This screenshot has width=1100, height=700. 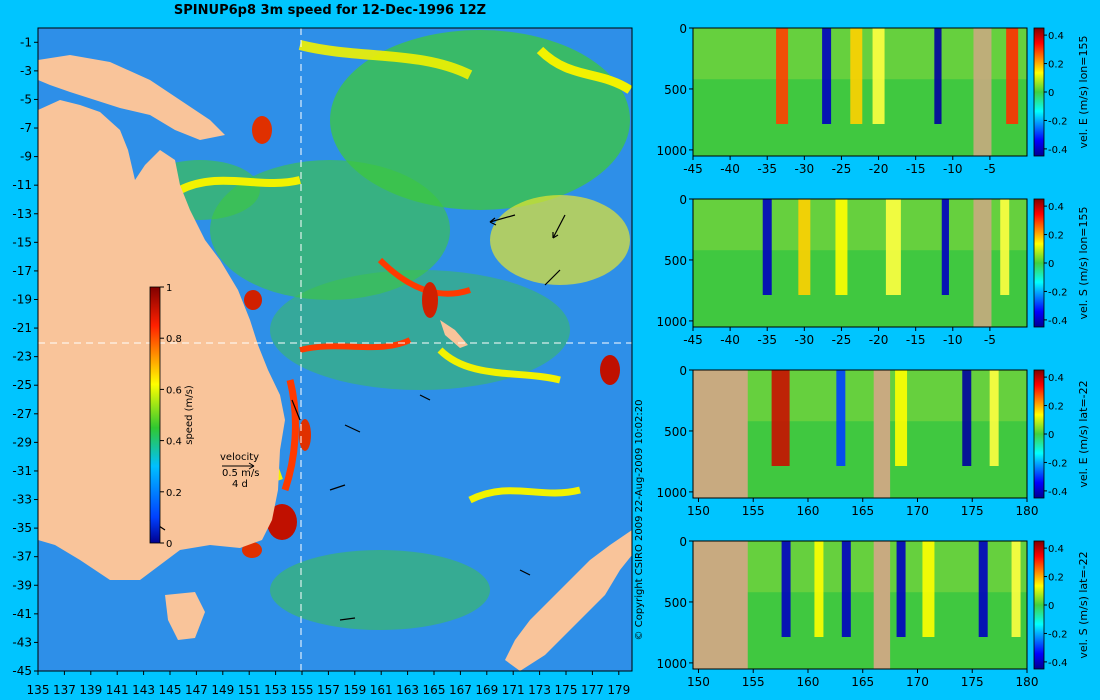 I want to click on section-colorbar-tick-label: 0.4, so click(x=1056, y=207).